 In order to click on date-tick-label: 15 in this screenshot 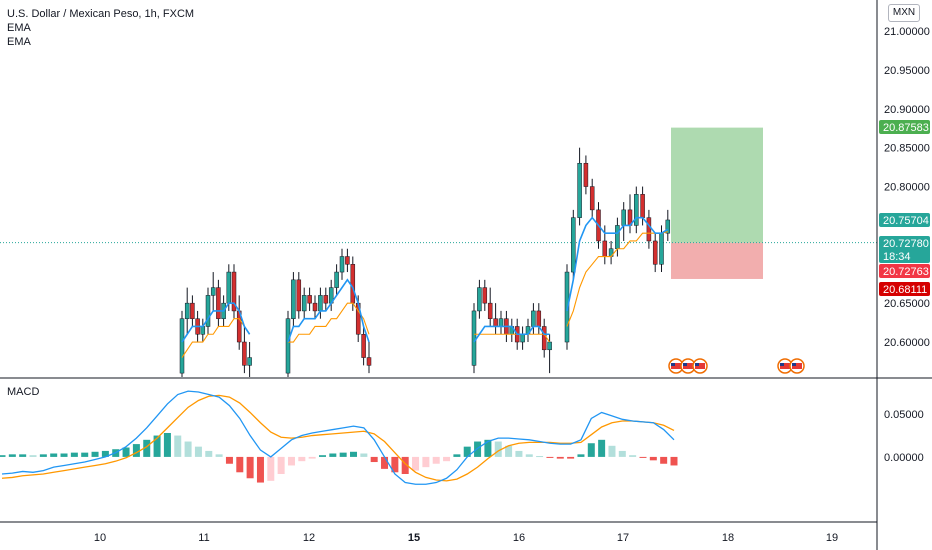, I will do `click(414, 538)`.